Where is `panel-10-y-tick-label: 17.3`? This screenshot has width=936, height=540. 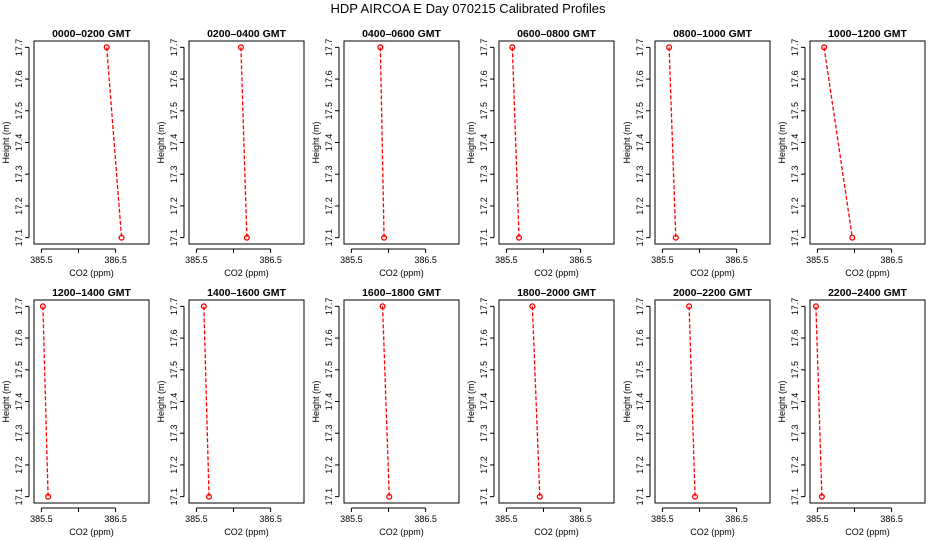 panel-10-y-tick-label: 17.3 is located at coordinates (484, 433).